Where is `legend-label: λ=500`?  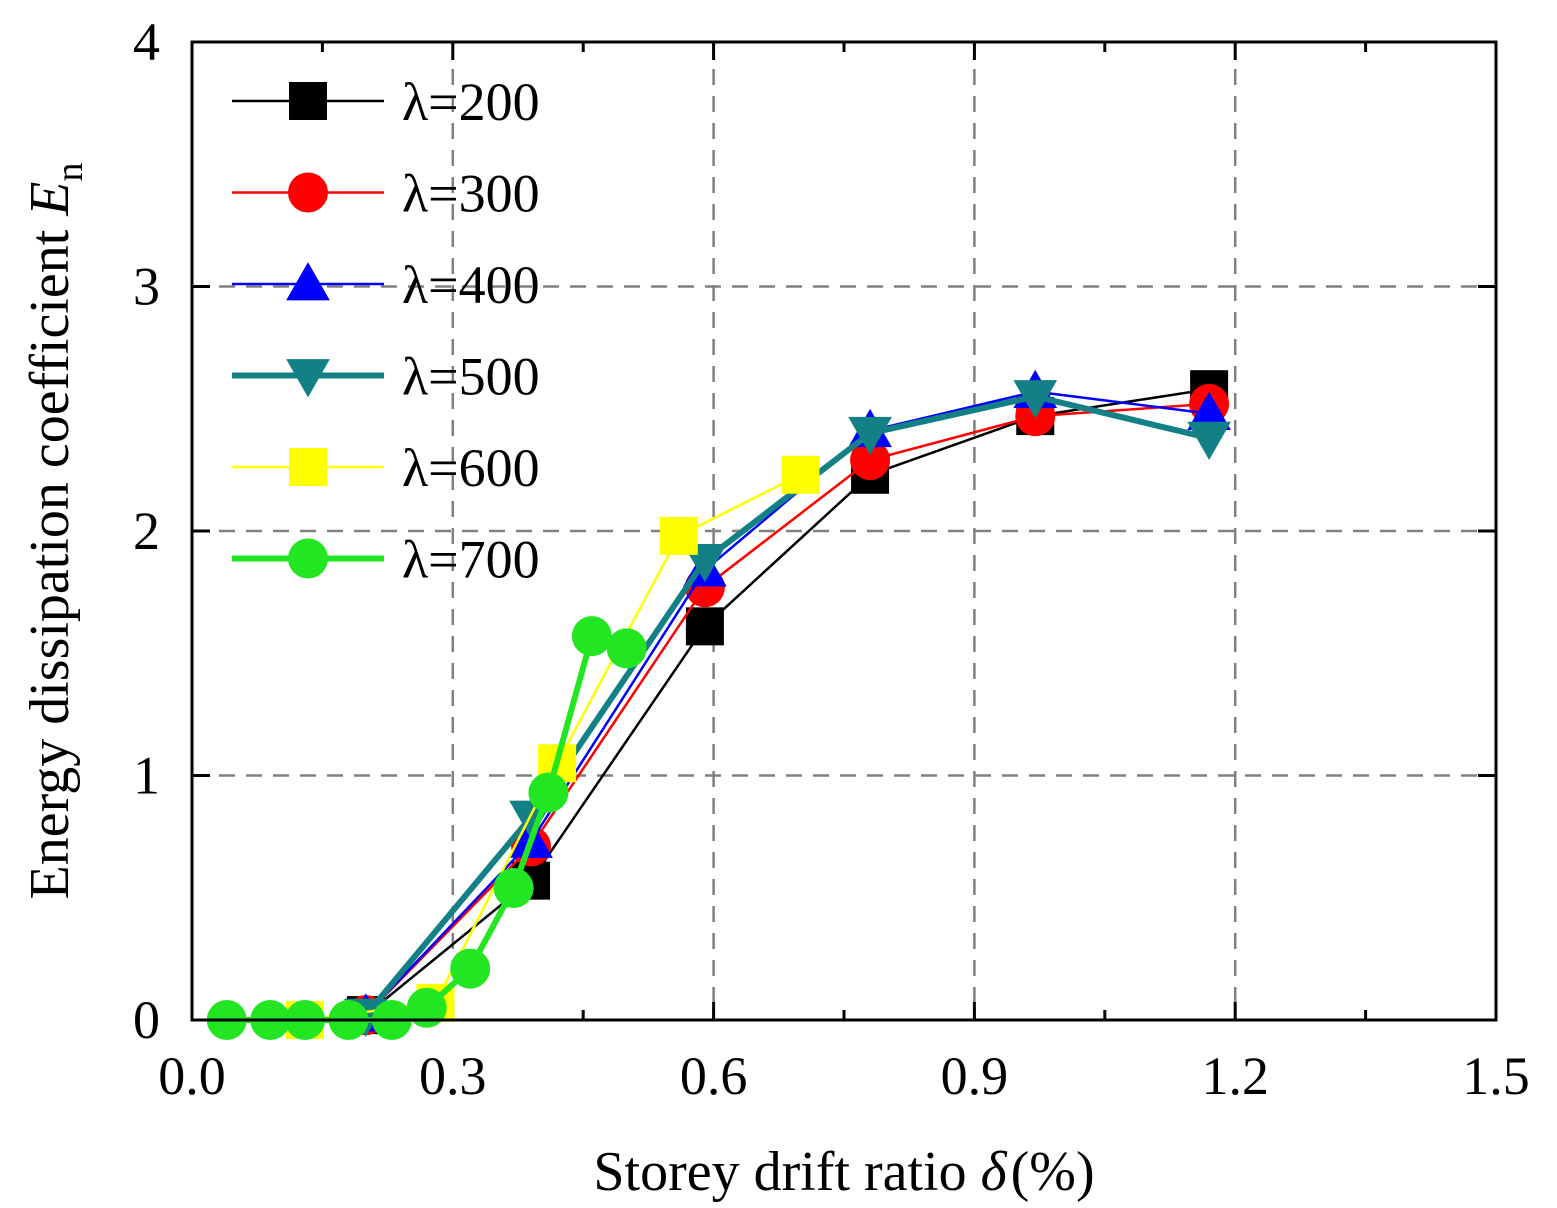
legend-label: λ=500 is located at coordinates (471, 377).